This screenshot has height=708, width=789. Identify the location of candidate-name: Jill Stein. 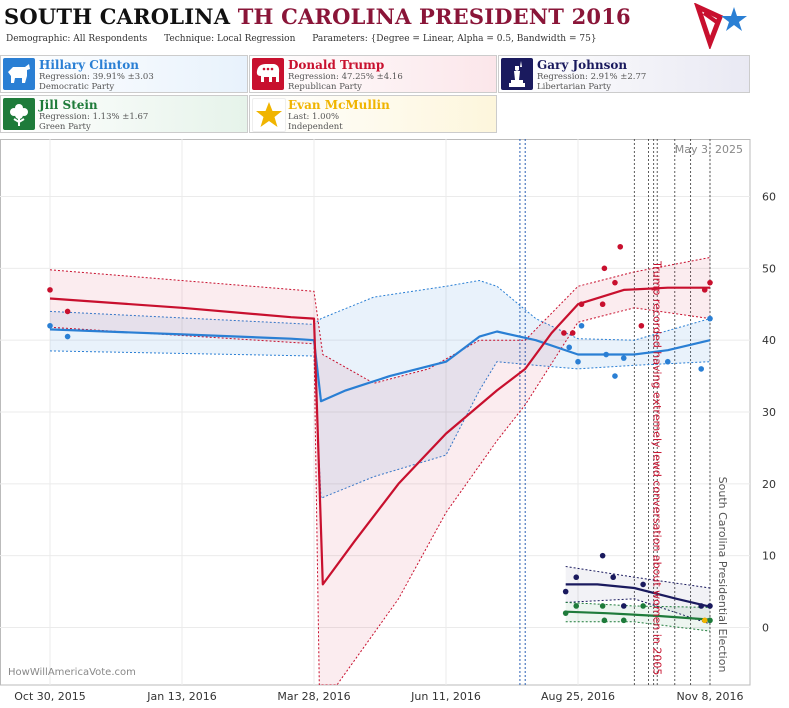
(68, 105).